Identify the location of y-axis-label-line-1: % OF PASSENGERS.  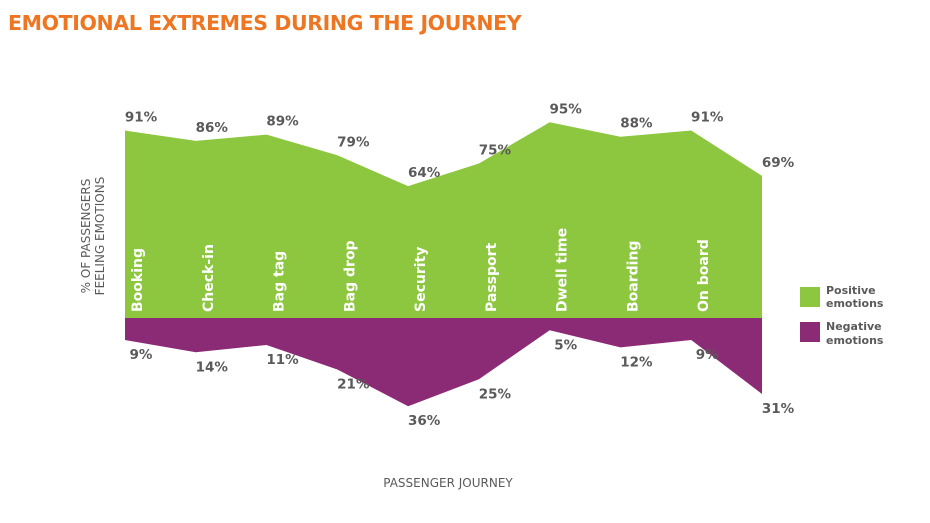
(86, 236).